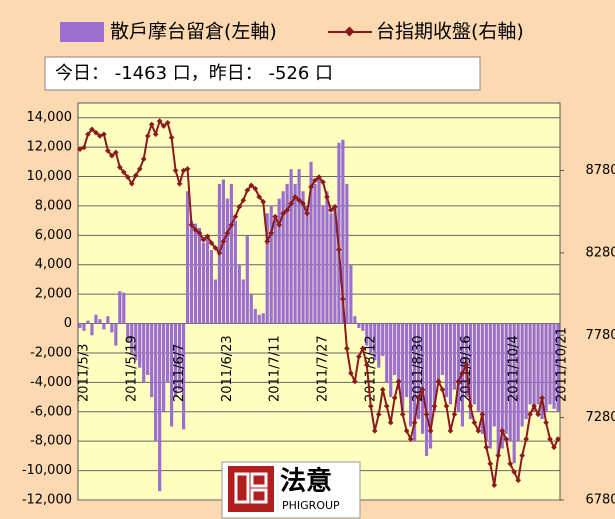 Image resolution: width=615 pixels, height=519 pixels. Describe the element at coordinates (47, 470) in the screenshot. I see `y-tick-label: -10,000` at that location.